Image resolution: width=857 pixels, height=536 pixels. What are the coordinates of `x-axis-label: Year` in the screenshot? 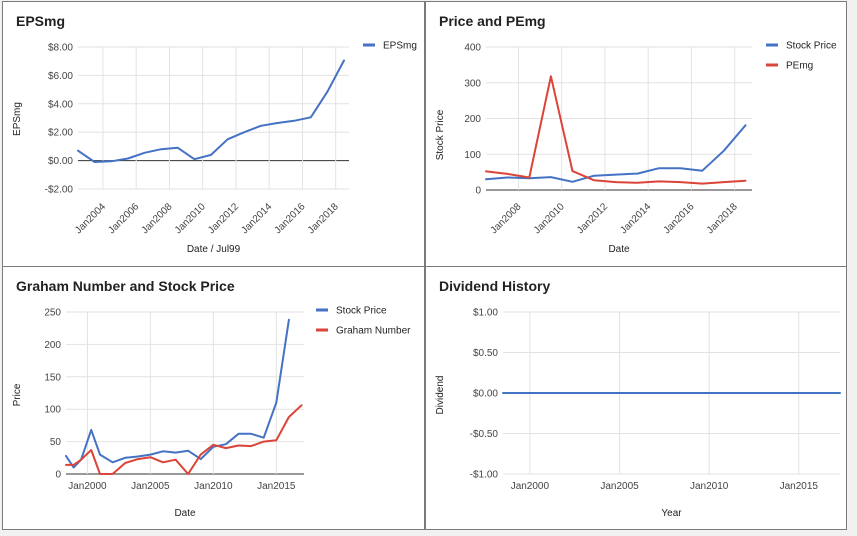 It's located at (671, 513).